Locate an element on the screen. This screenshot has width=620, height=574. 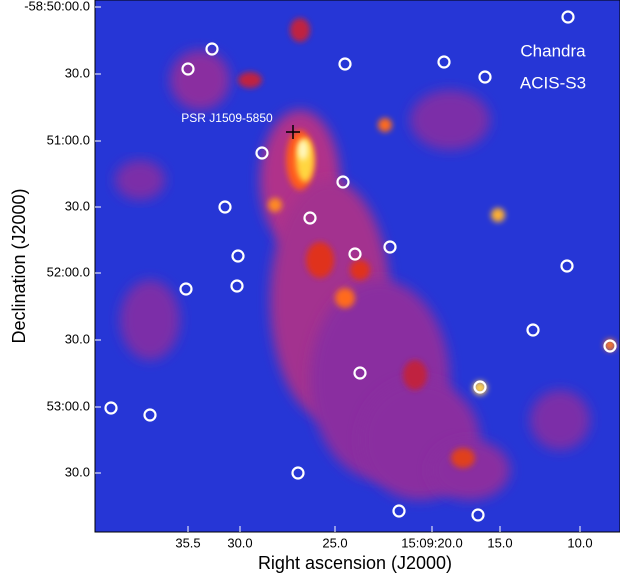
instrument-label: ACIS-S3 is located at coordinates (553, 82).